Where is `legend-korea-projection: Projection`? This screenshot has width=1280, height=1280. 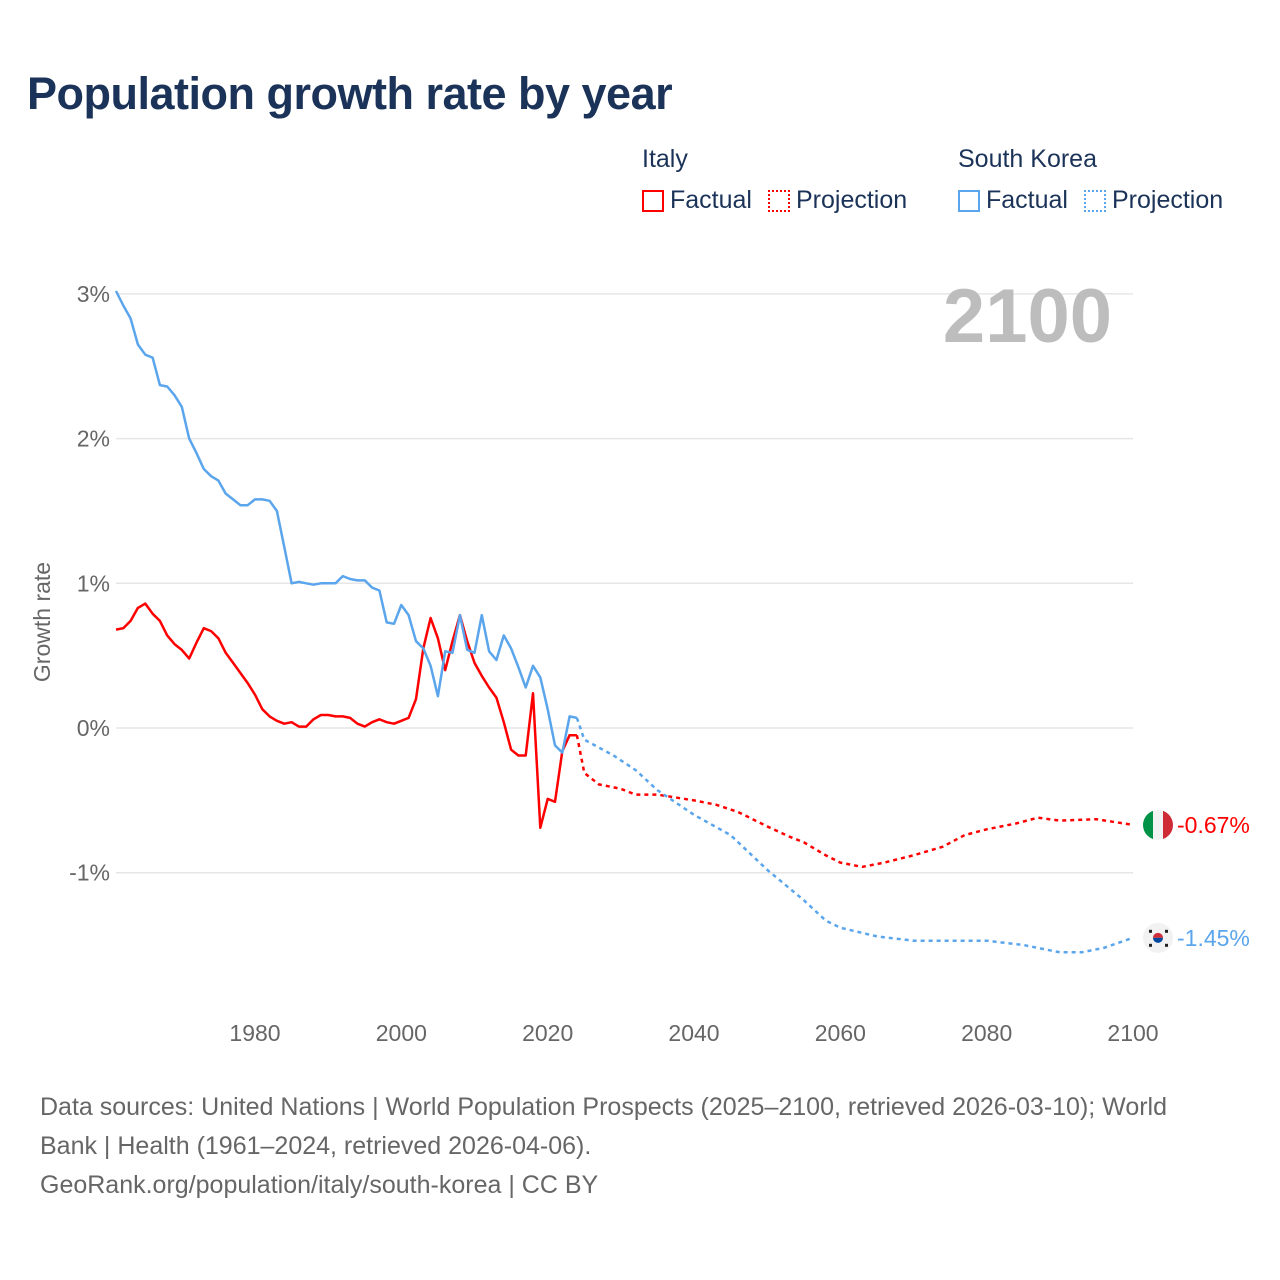 legend-korea-projection: Projection is located at coordinates (1153, 200).